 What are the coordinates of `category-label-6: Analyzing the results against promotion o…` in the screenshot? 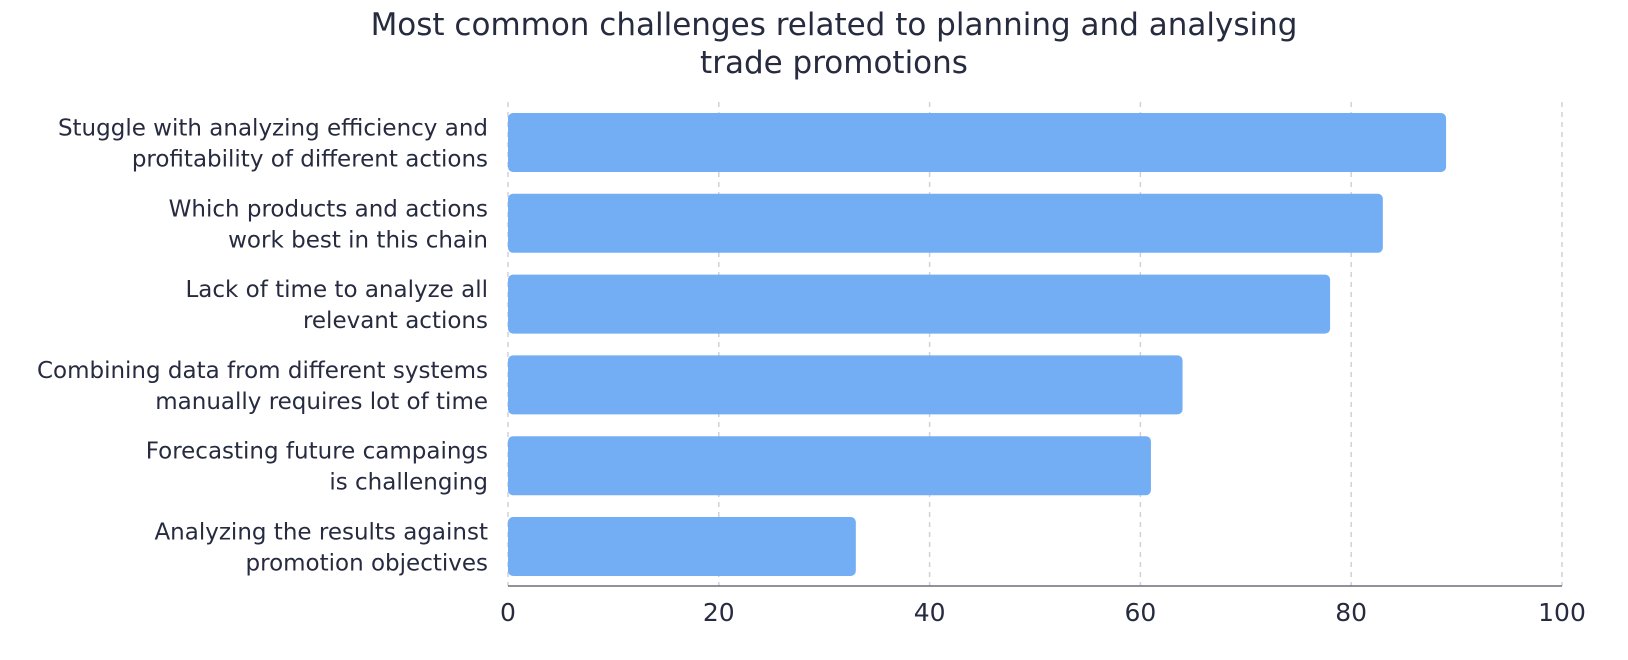 It's located at (321, 548).